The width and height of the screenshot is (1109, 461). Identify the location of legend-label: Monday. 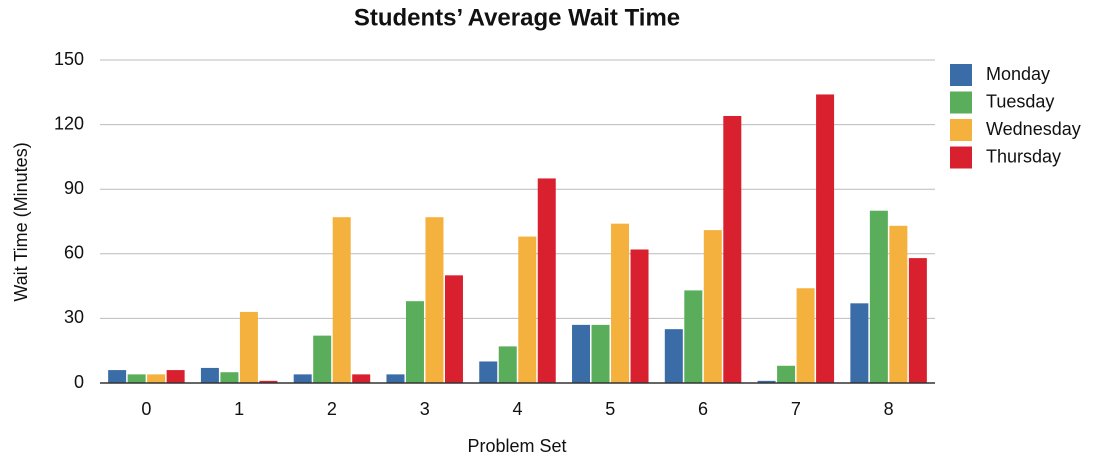
(1018, 74).